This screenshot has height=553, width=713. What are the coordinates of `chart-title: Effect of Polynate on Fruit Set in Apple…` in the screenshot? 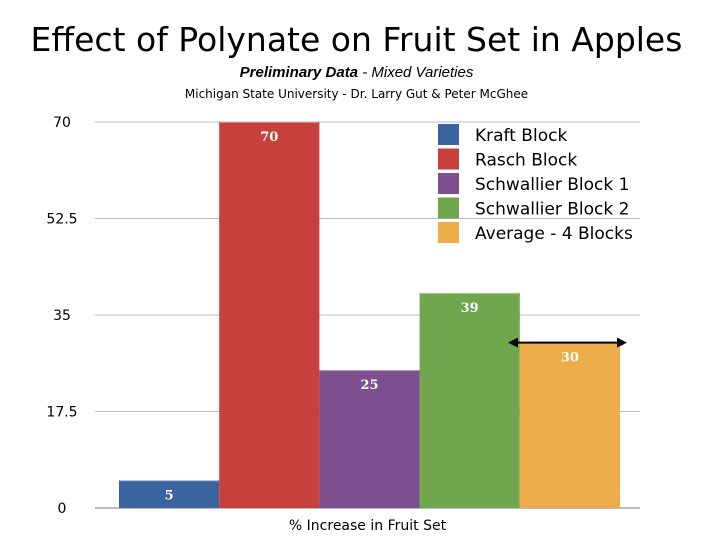 It's located at (356, 39).